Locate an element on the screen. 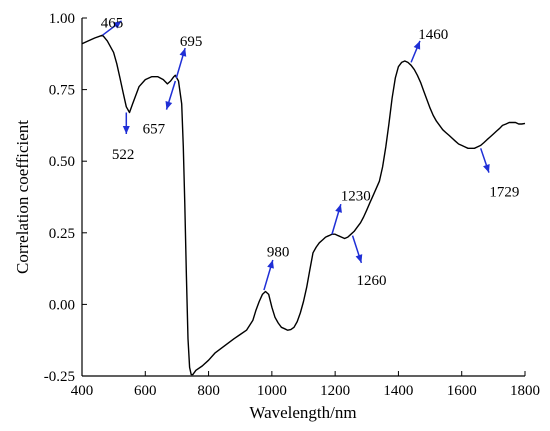  annotation-label: 1260 is located at coordinates (372, 281).